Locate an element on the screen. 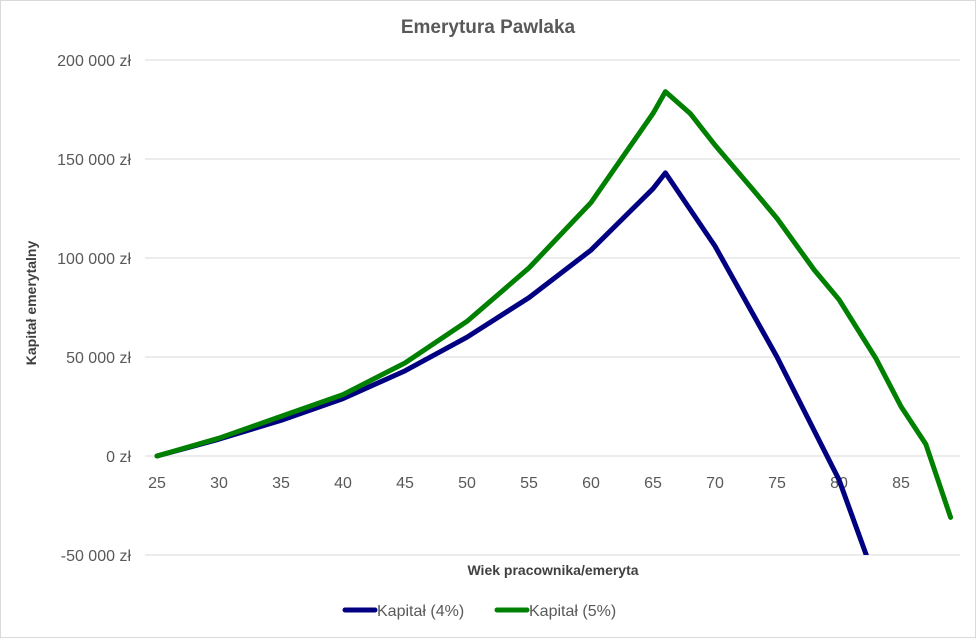  x-tick-label: 60 is located at coordinates (591, 483).